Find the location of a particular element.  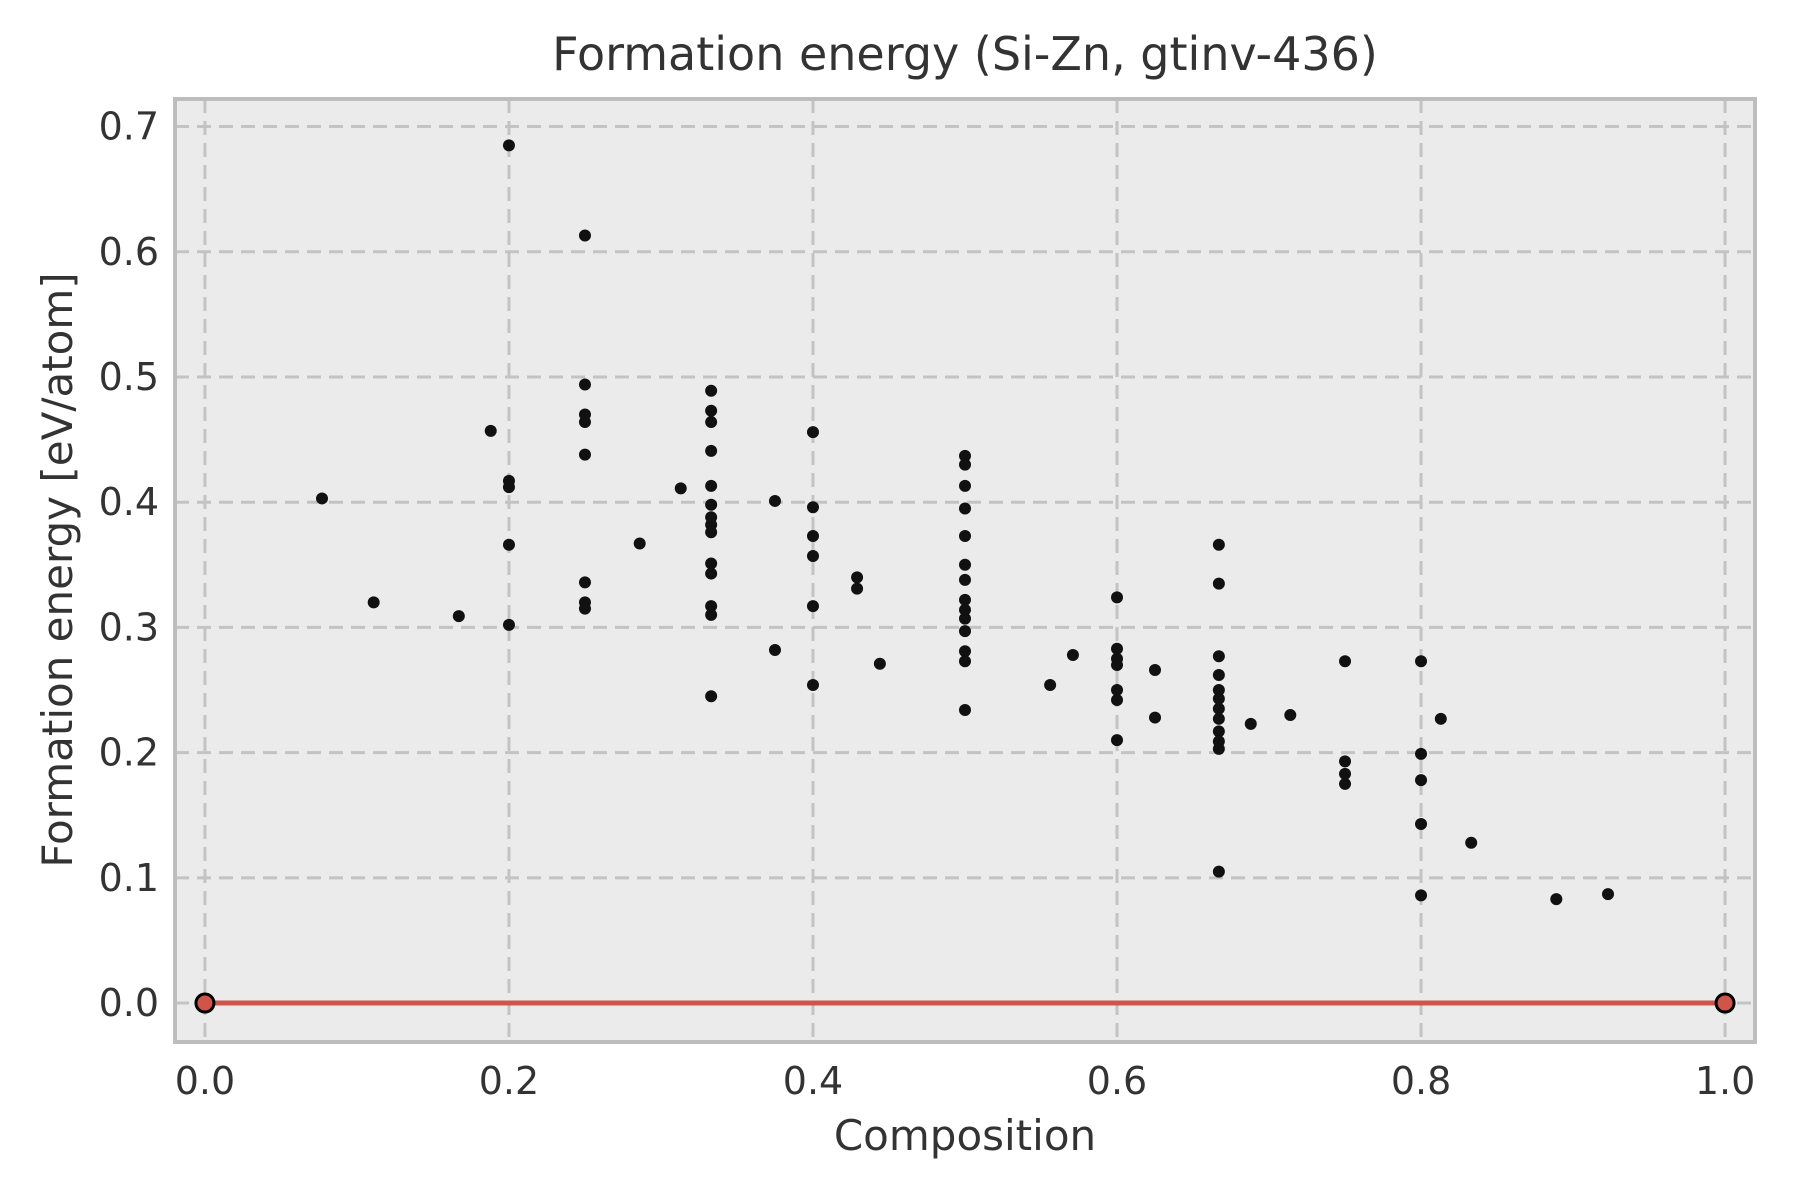

x-tick-label: 0.0 is located at coordinates (205, 1081).